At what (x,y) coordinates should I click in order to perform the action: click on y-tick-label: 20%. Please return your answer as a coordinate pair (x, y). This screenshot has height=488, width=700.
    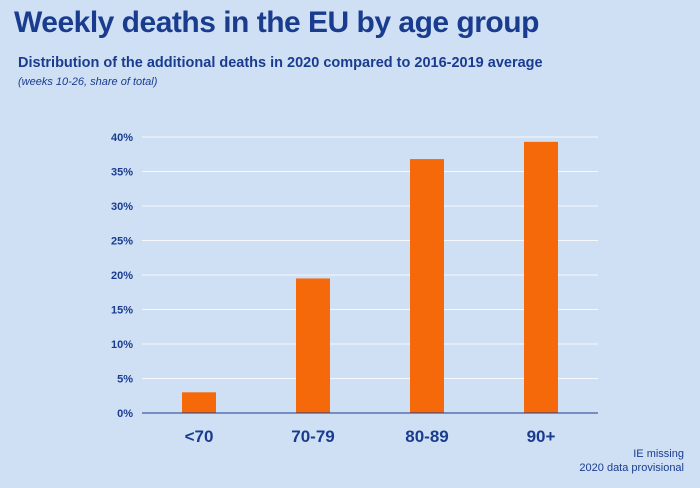
    Looking at the image, I should click on (122, 276).